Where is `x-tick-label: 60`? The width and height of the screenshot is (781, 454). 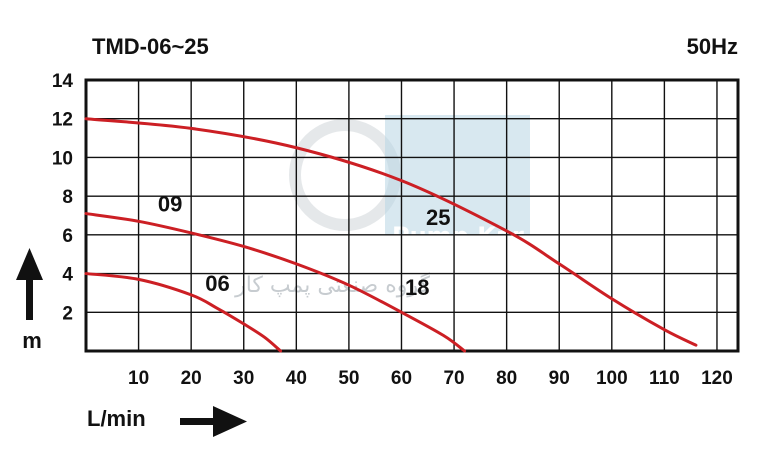 x-tick-label: 60 is located at coordinates (401, 378).